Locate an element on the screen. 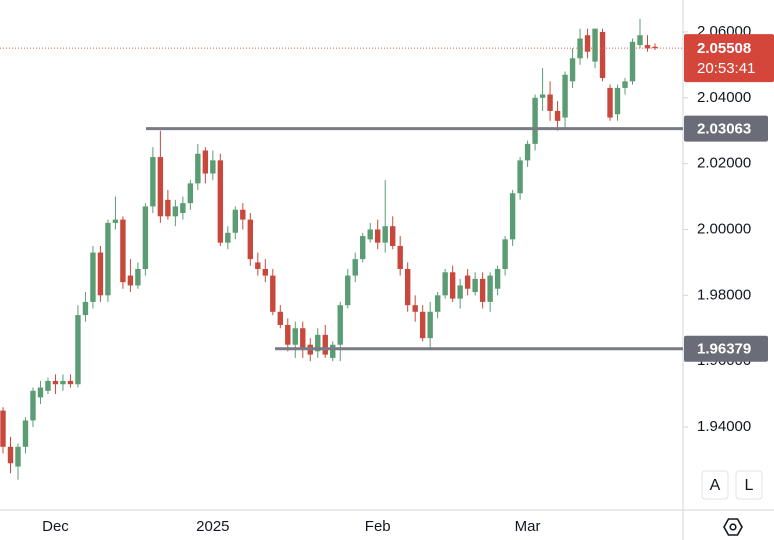 This screenshot has height=540, width=774. last-price-label: 2.05508 is located at coordinates (724, 48).